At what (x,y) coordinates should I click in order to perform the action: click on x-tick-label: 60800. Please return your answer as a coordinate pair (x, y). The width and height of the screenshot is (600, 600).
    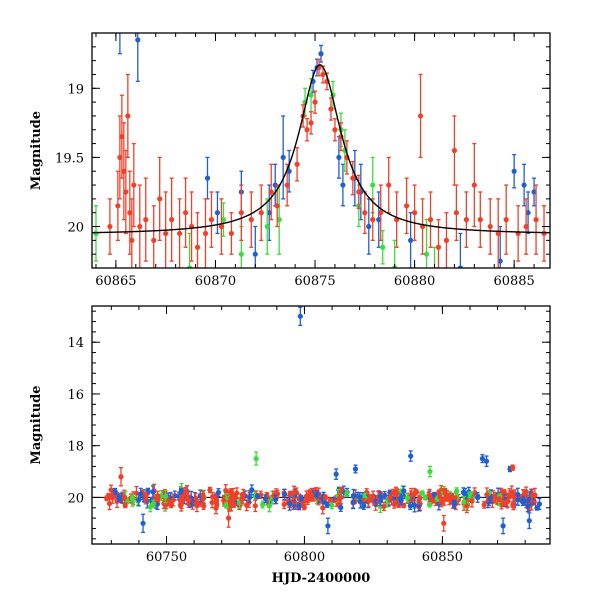
    Looking at the image, I should click on (304, 557).